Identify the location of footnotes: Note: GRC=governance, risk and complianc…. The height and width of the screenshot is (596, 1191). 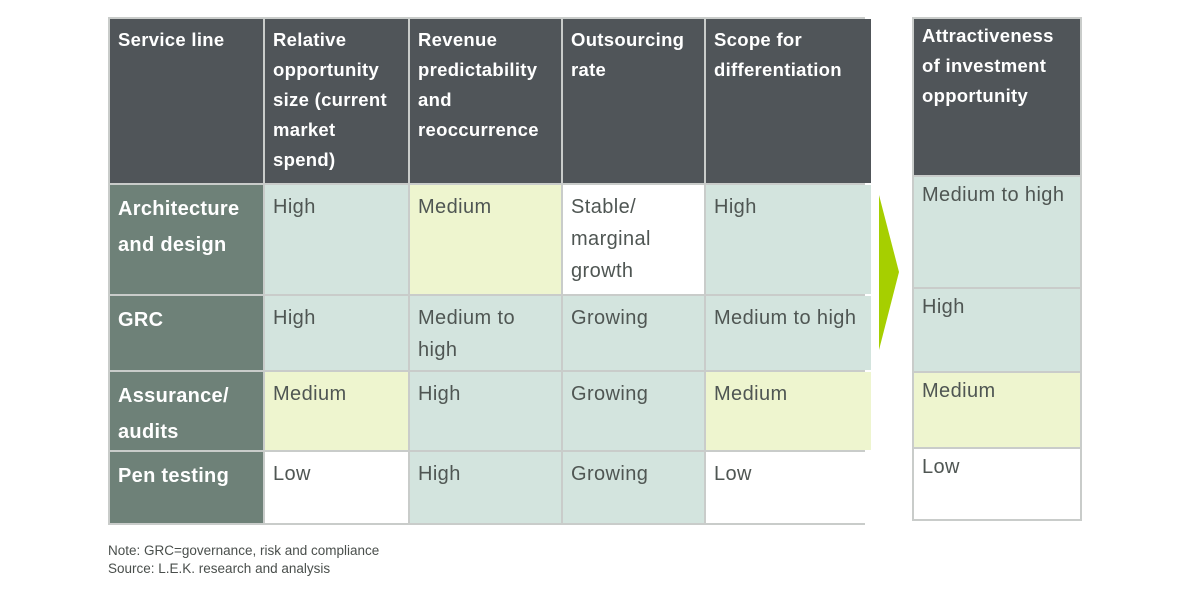
(243, 560).